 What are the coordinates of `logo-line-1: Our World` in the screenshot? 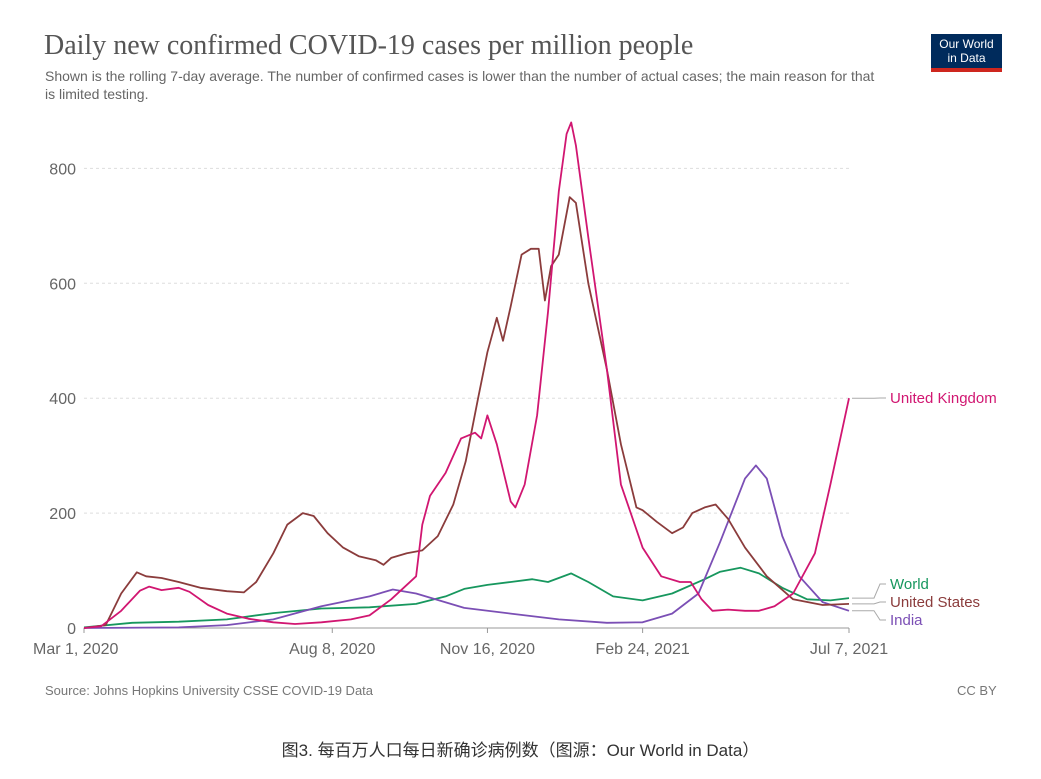 It's located at (966, 44).